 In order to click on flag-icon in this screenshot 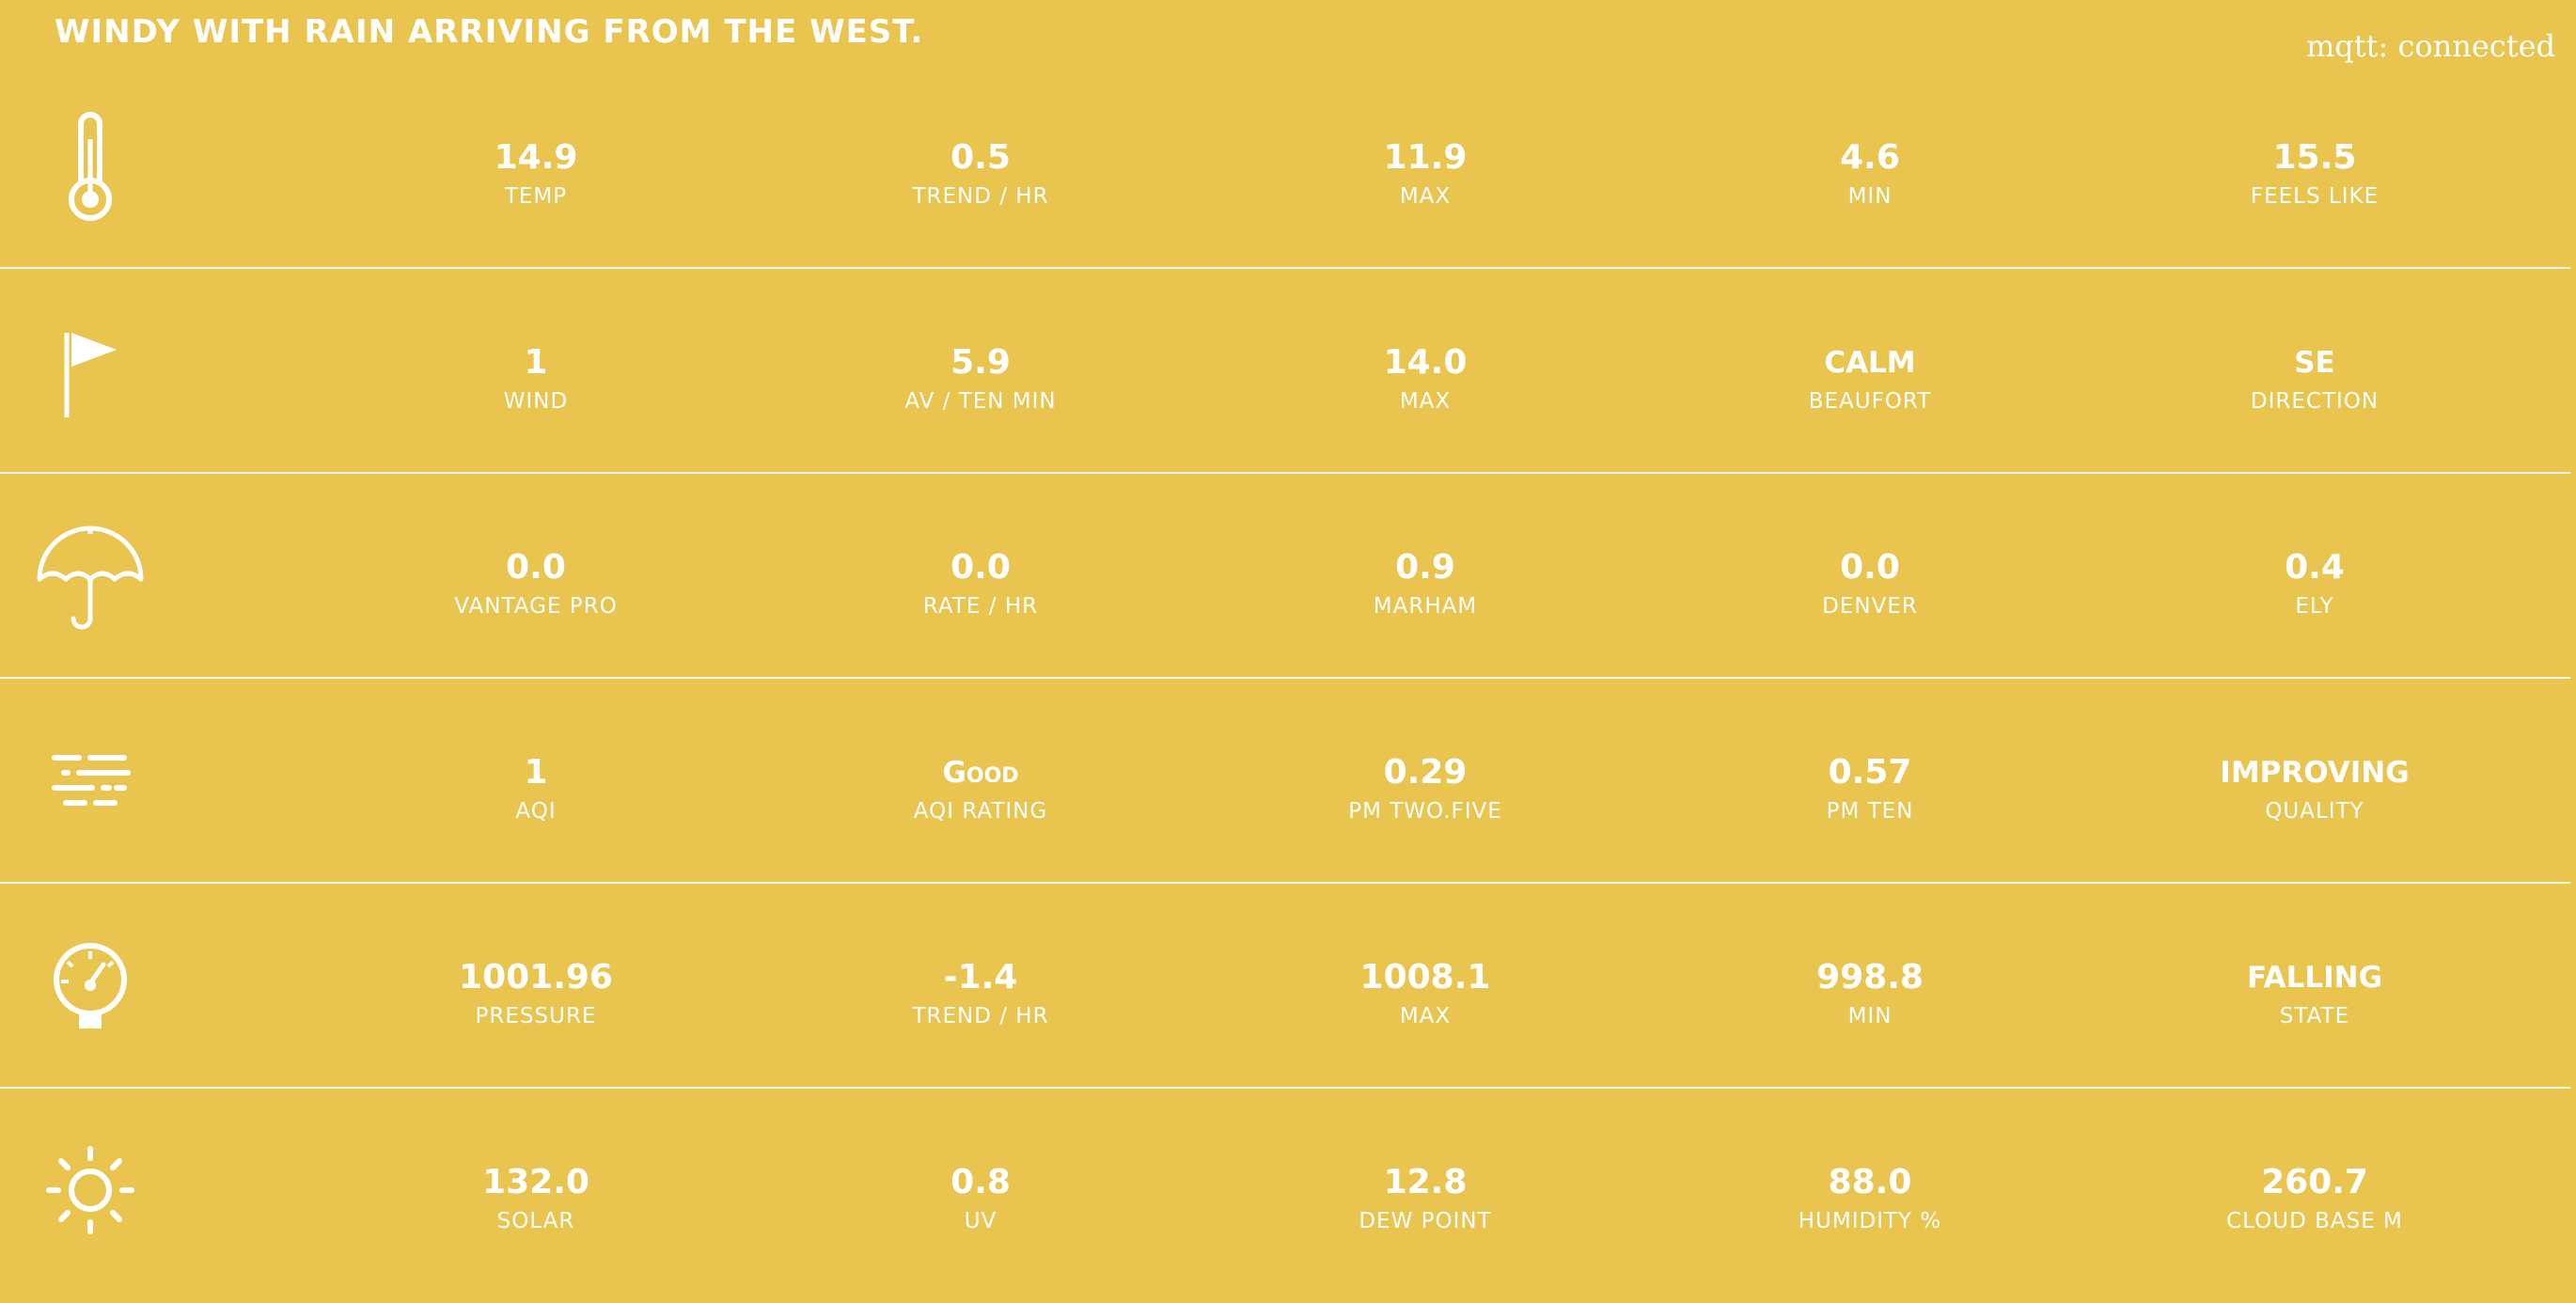, I will do `click(91, 372)`.